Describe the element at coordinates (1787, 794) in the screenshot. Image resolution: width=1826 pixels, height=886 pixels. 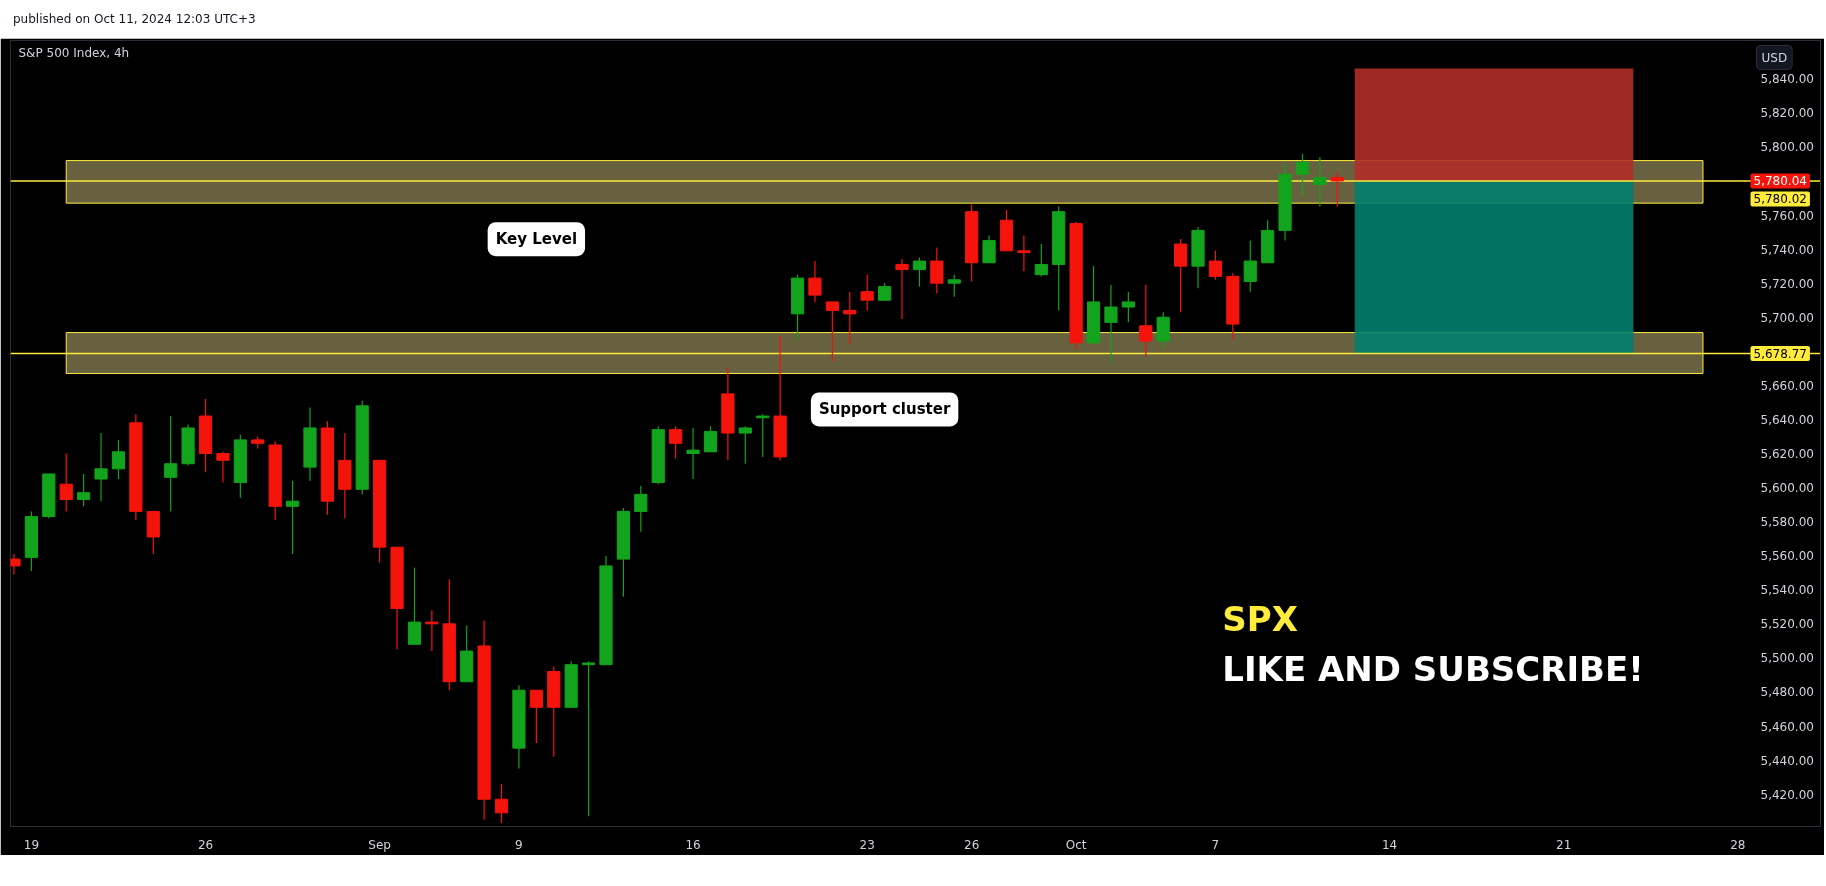
I see `y-tick-label: 5,420.00` at that location.